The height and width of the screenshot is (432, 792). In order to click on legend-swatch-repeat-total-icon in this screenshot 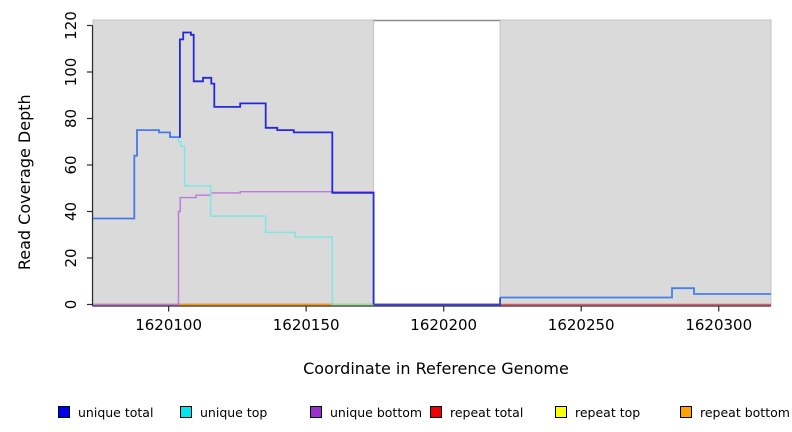, I will do `click(436, 411)`.